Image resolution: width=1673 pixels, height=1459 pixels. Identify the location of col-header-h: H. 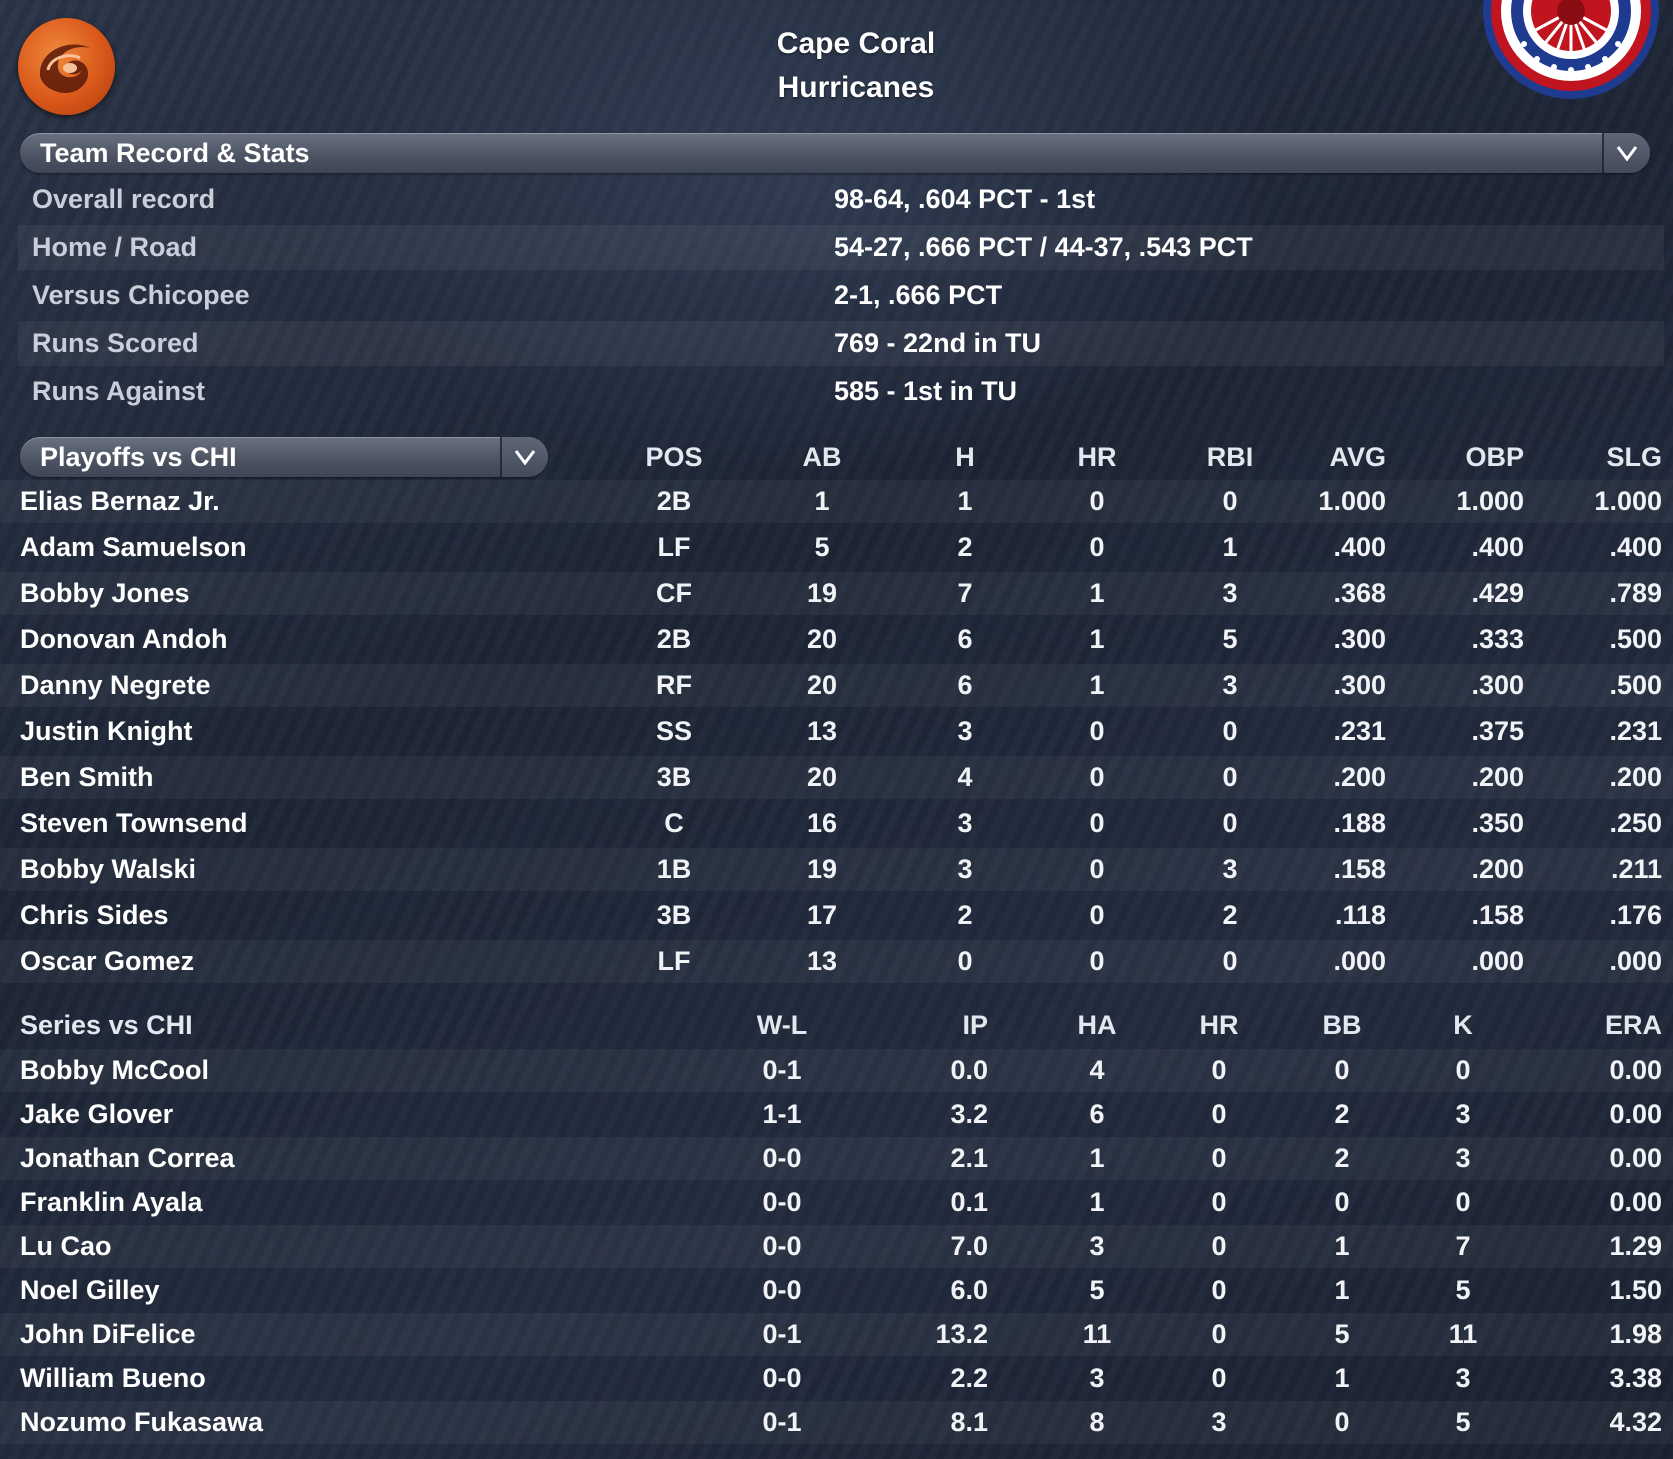
(965, 457).